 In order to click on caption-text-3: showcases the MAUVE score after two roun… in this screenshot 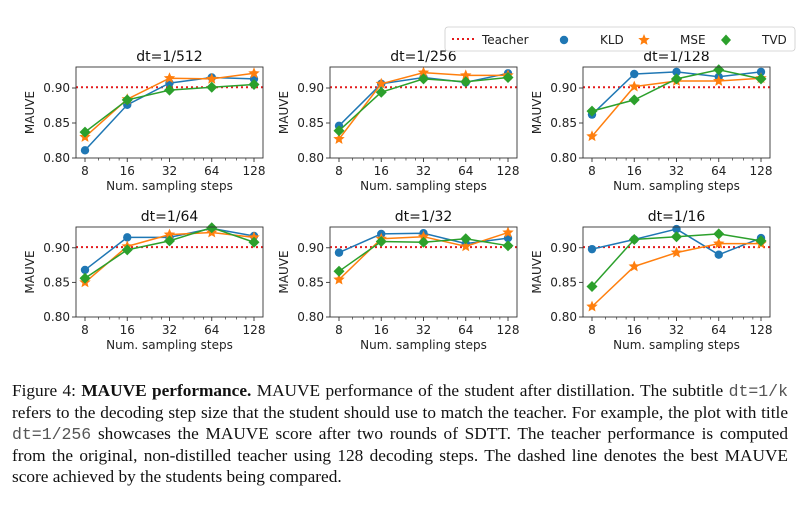, I will do `click(400, 455)`.